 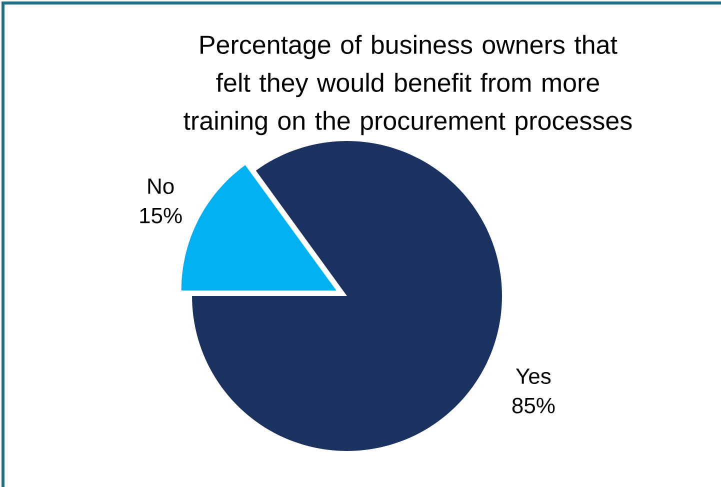 I want to click on chart-title: Percentage of business owners that felt they would benefit from more training on the procurement processes, so click(x=408, y=85).